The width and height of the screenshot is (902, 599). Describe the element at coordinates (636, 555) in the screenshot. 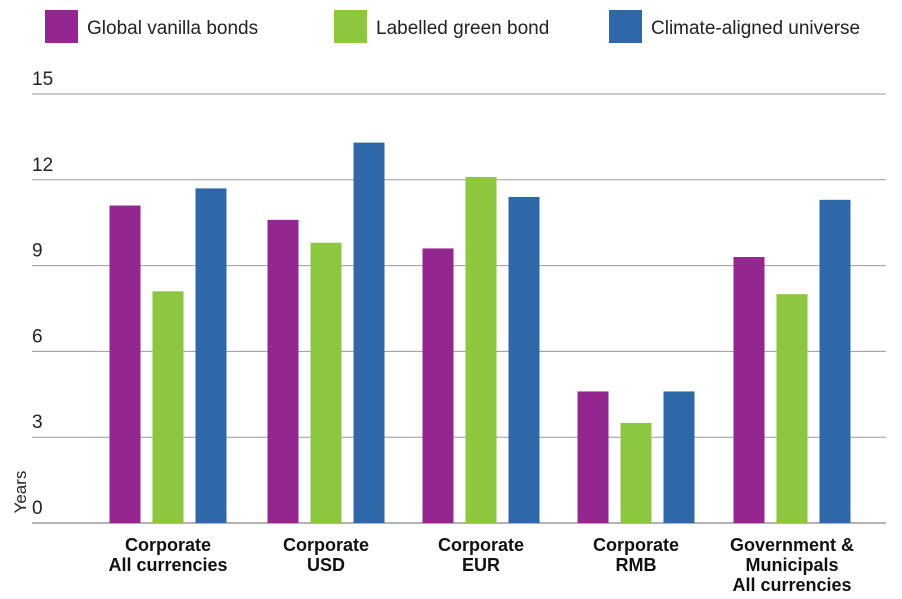

I see `x-tick-label-4: Corporate RMB` at that location.